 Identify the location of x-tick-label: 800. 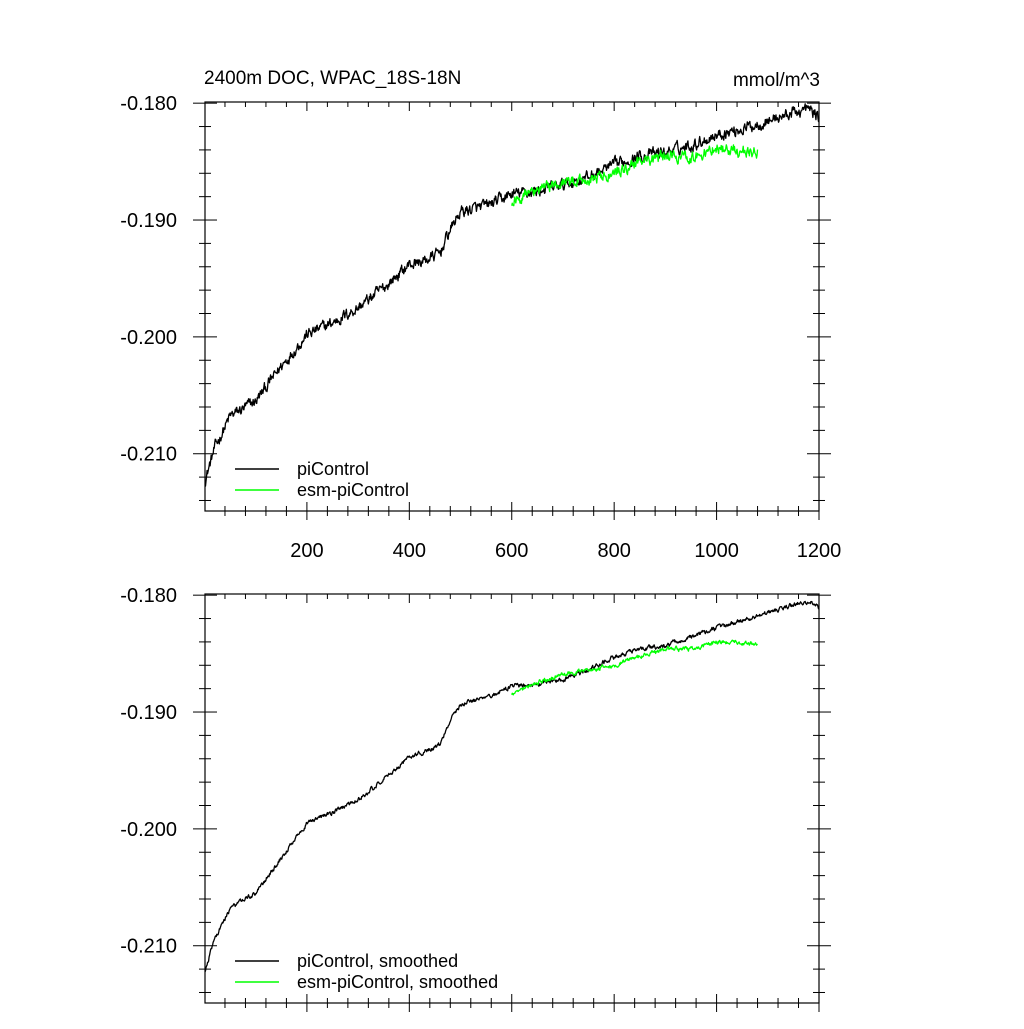
(613, 551).